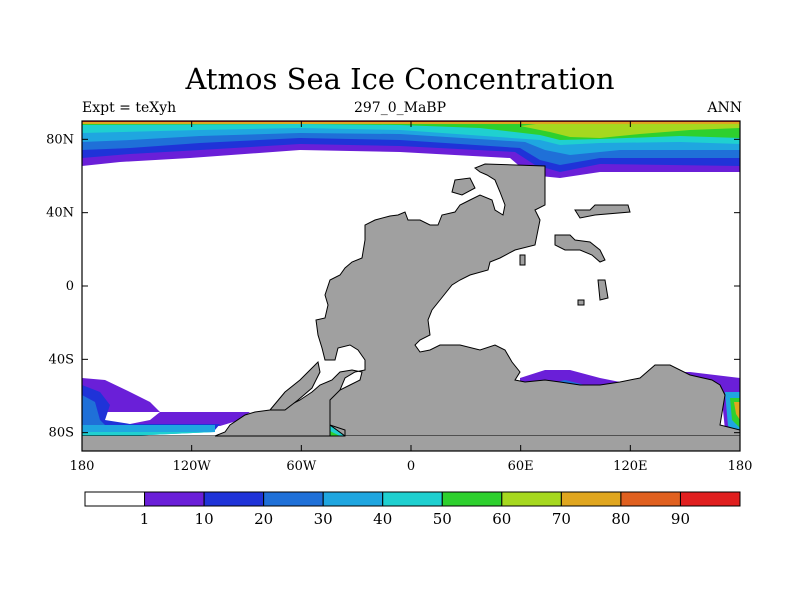  Describe the element at coordinates (204, 519) in the screenshot. I see `colorbar-label: 10` at that location.